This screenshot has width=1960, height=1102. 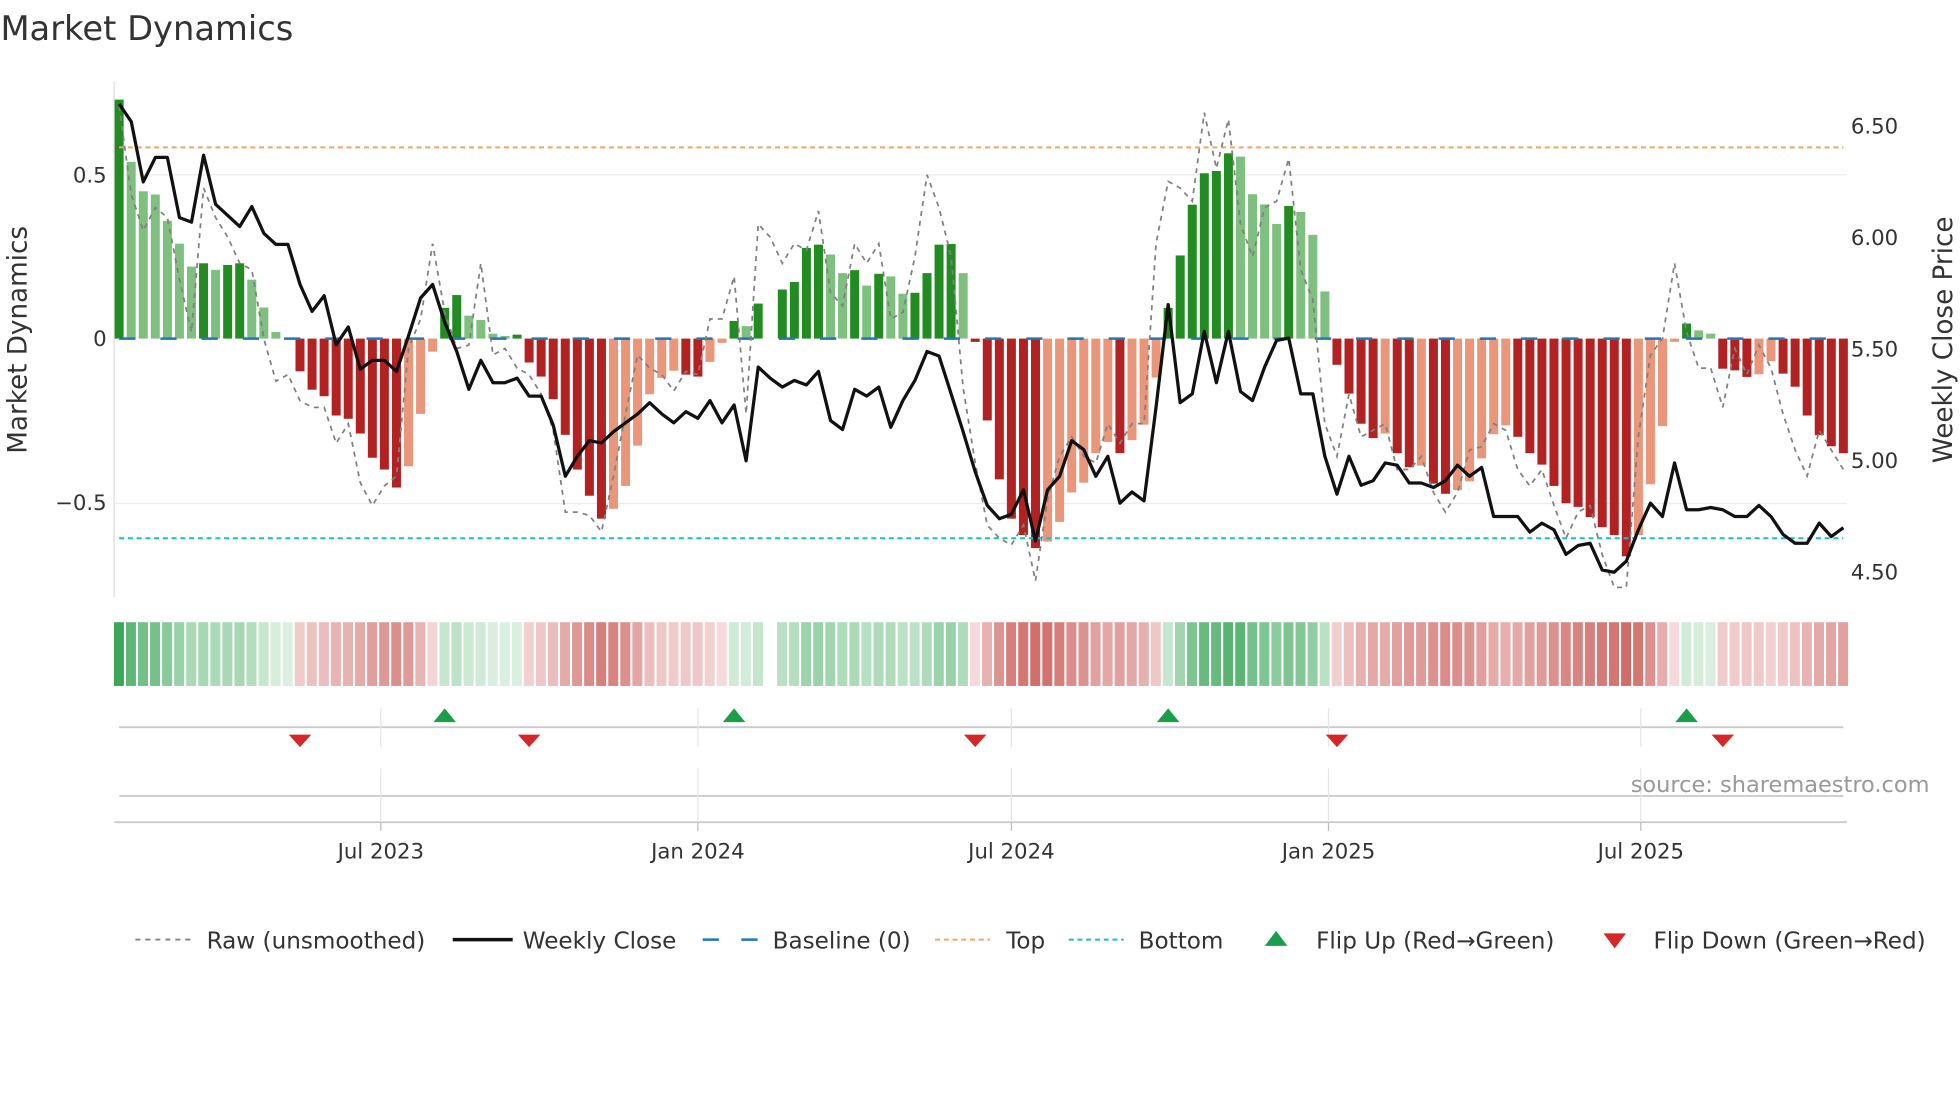 I want to click on legend-baseline-label: Baseline (0), so click(x=842, y=941).